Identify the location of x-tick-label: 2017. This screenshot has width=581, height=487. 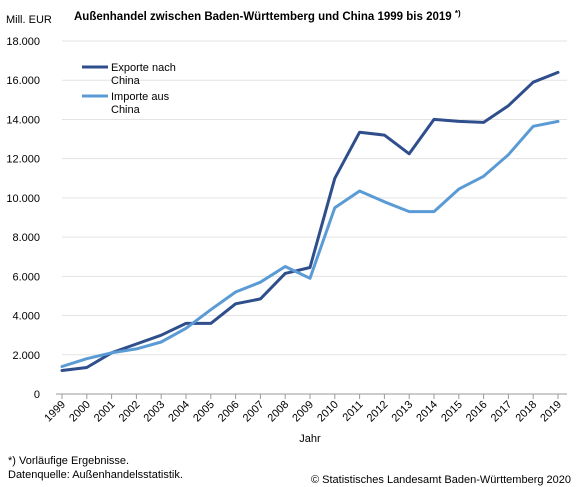
(502, 412).